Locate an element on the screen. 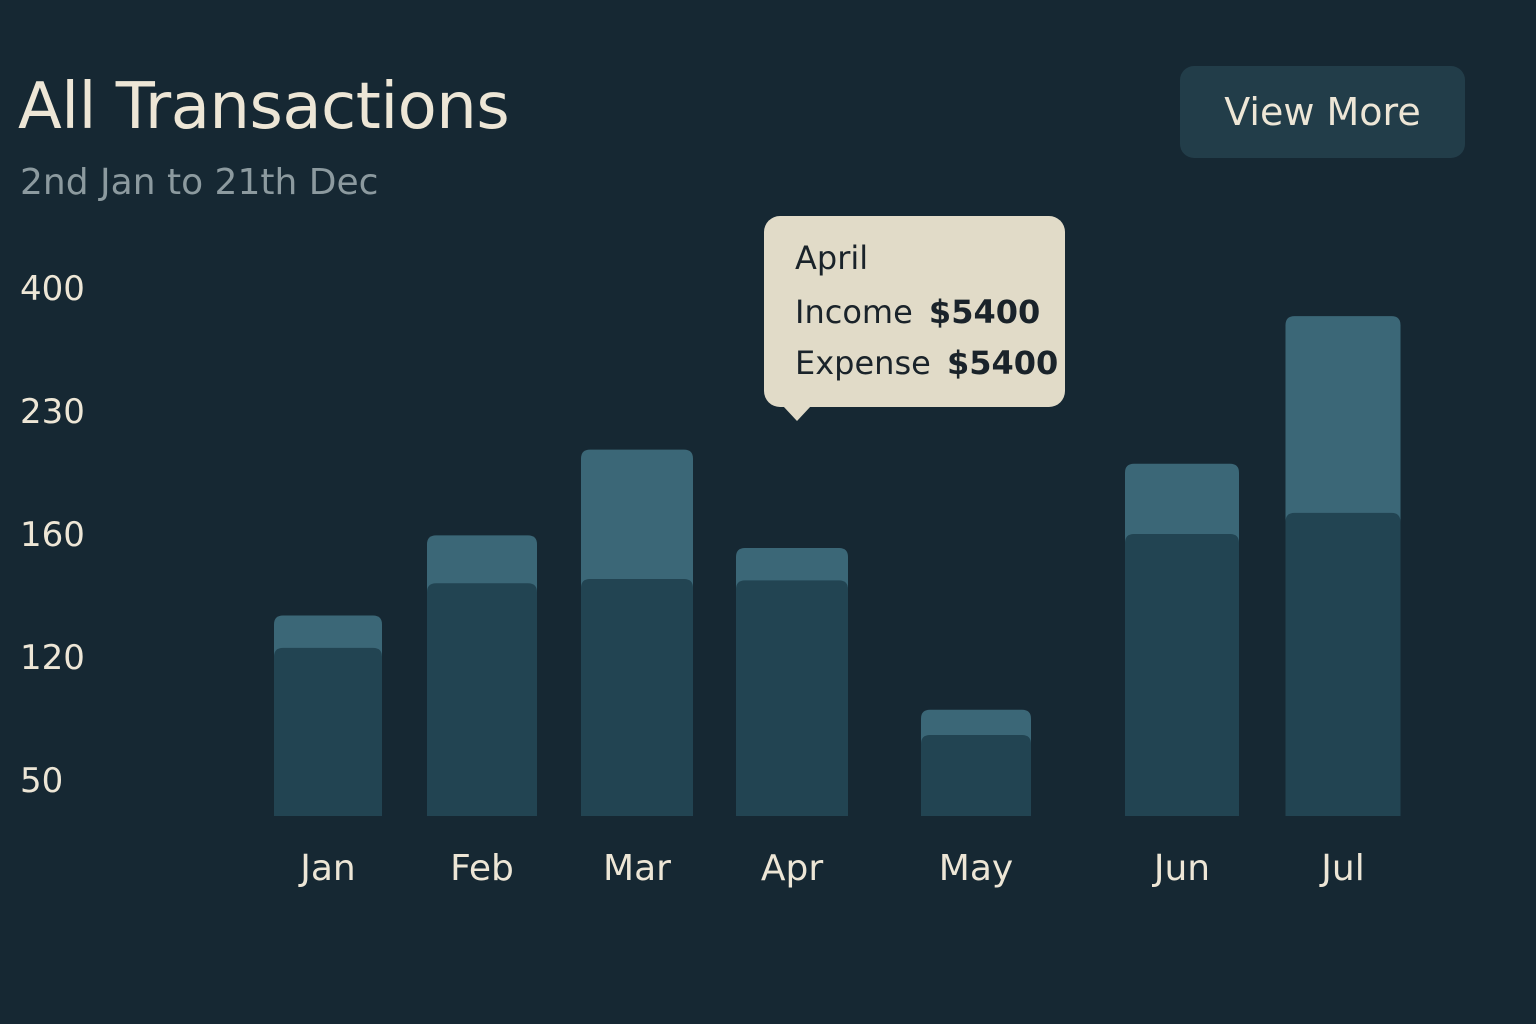  tooltip-income-value: $5400 is located at coordinates (984, 312).